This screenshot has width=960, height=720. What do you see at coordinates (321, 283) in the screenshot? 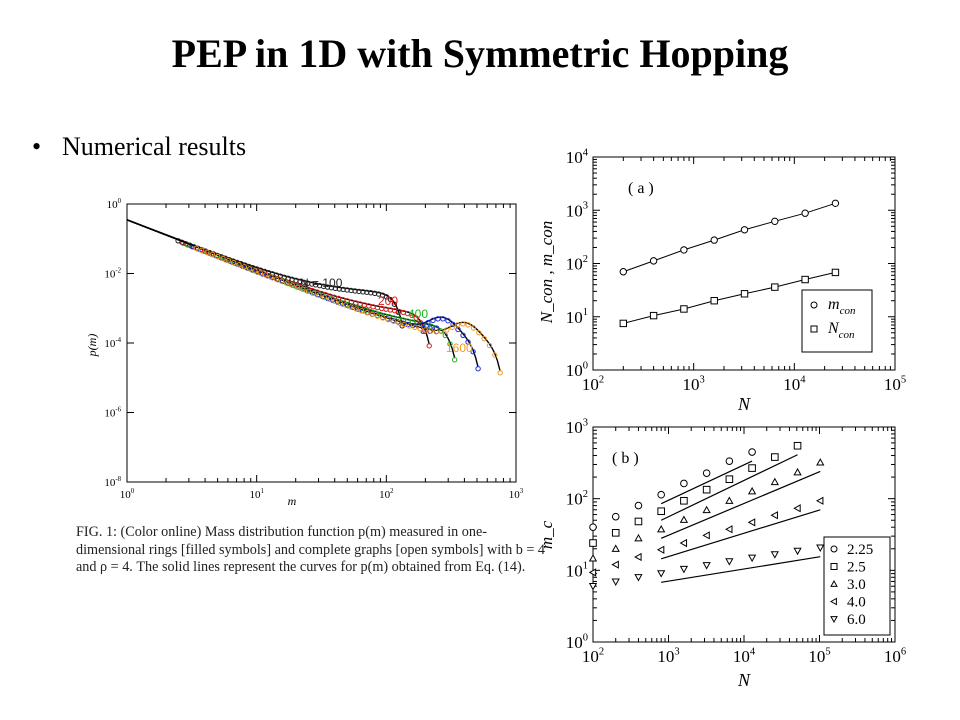
I see `fig1-series-label: N = 100` at bounding box center [321, 283].